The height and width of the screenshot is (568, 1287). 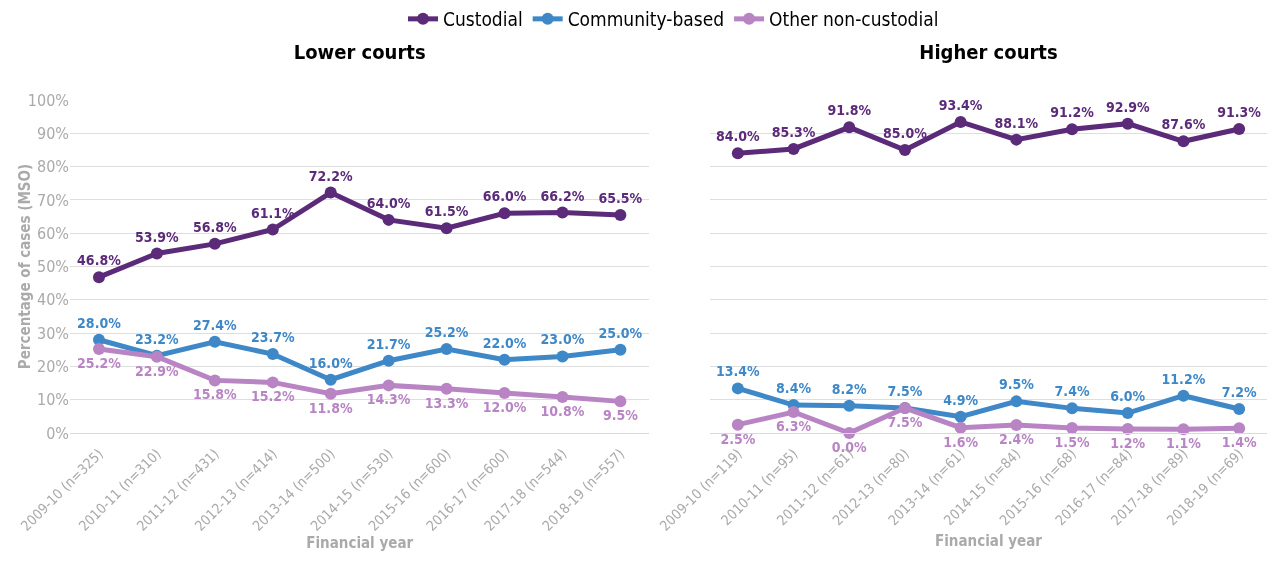 I want to click on data-label: 2.4%, so click(x=1016, y=439).